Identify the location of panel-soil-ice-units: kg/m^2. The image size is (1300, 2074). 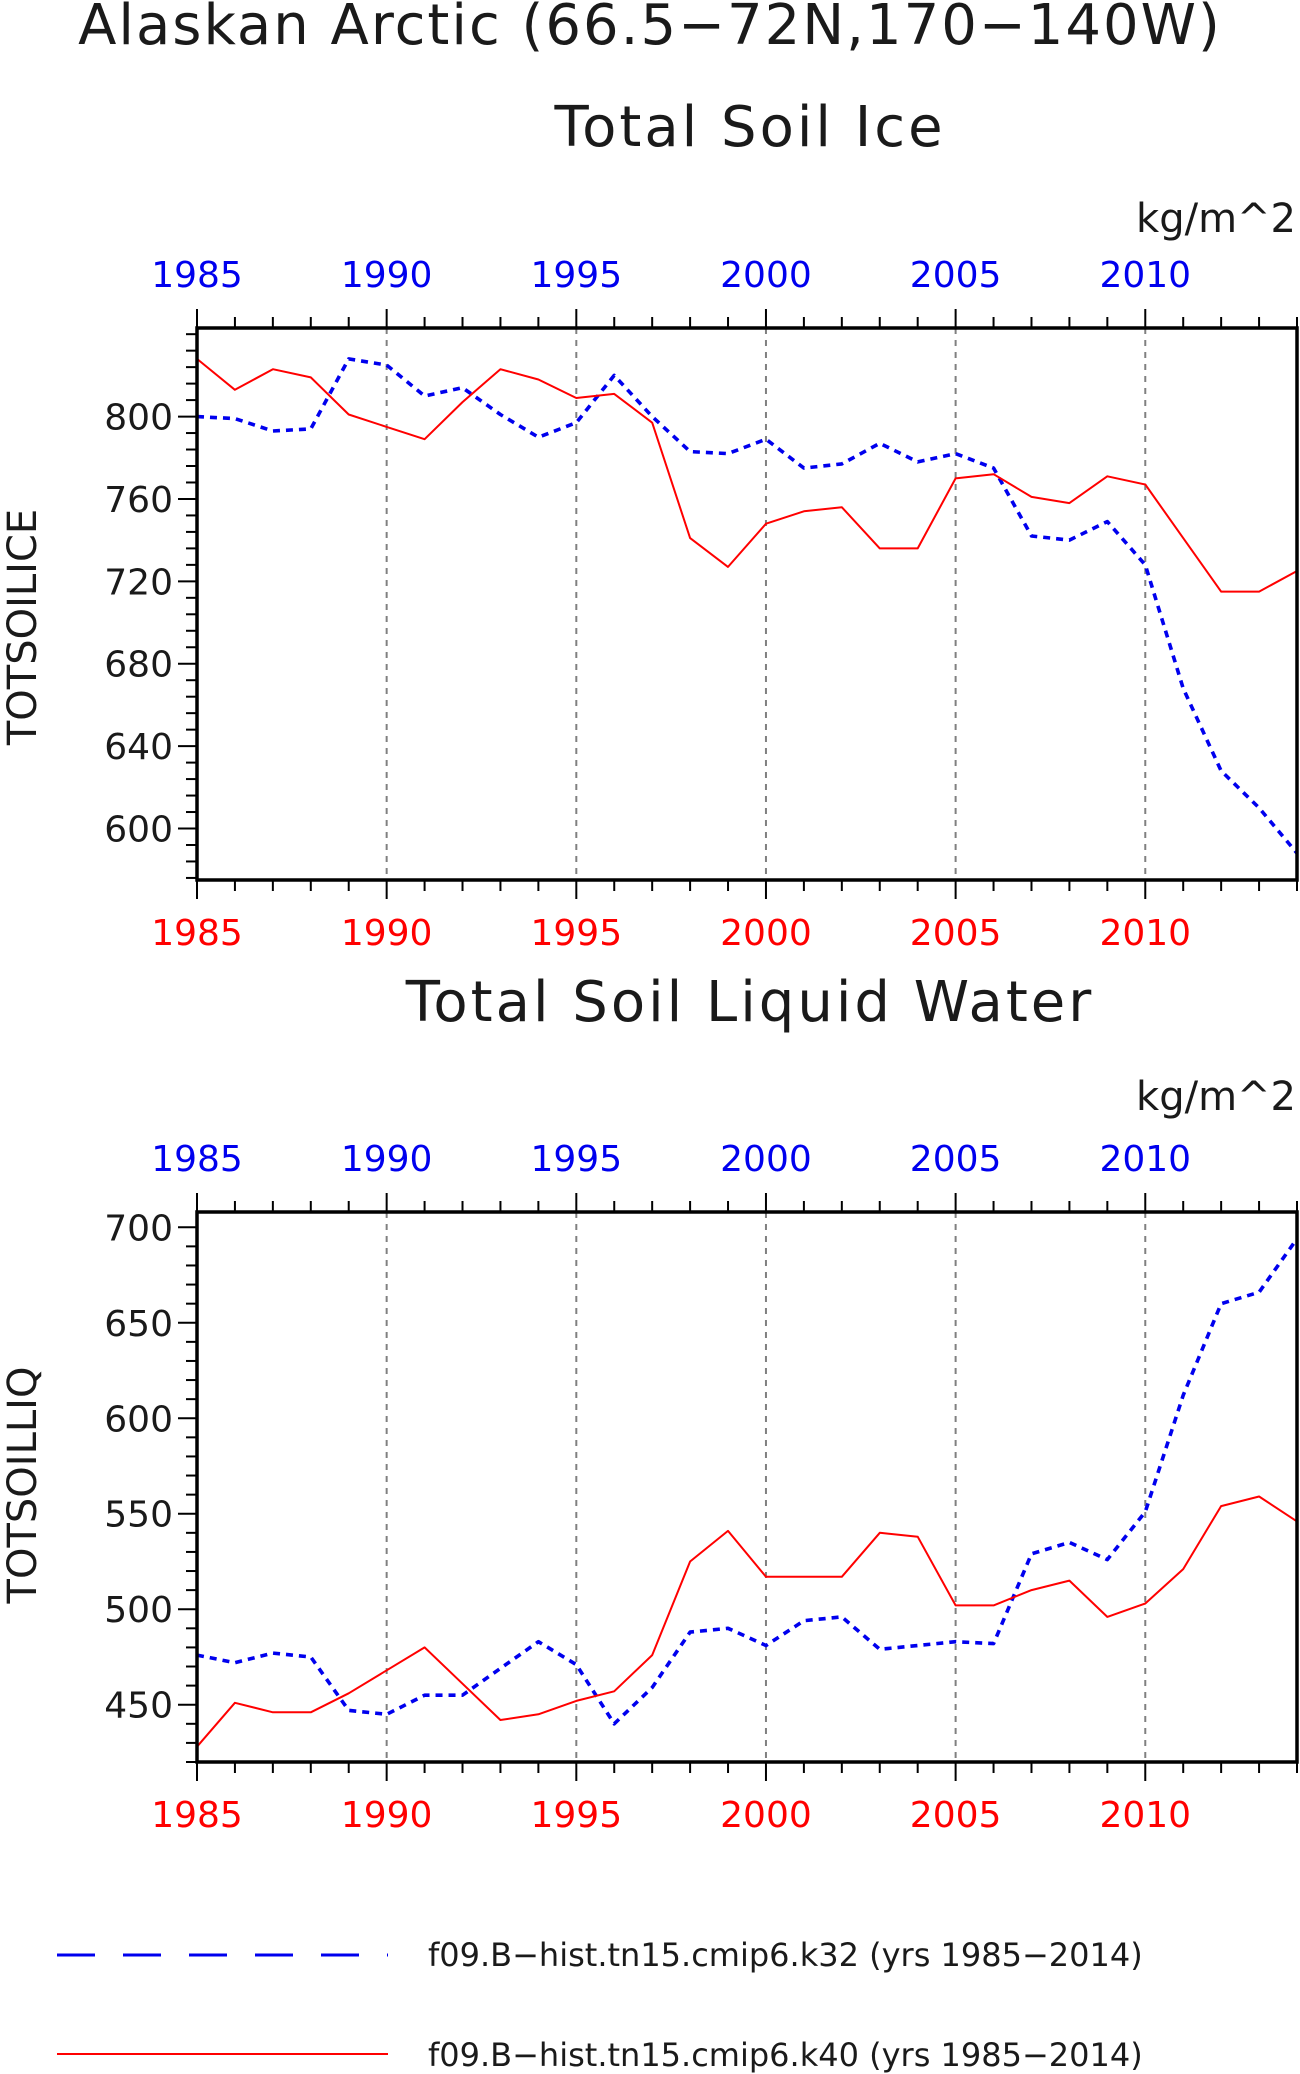
(1216, 219).